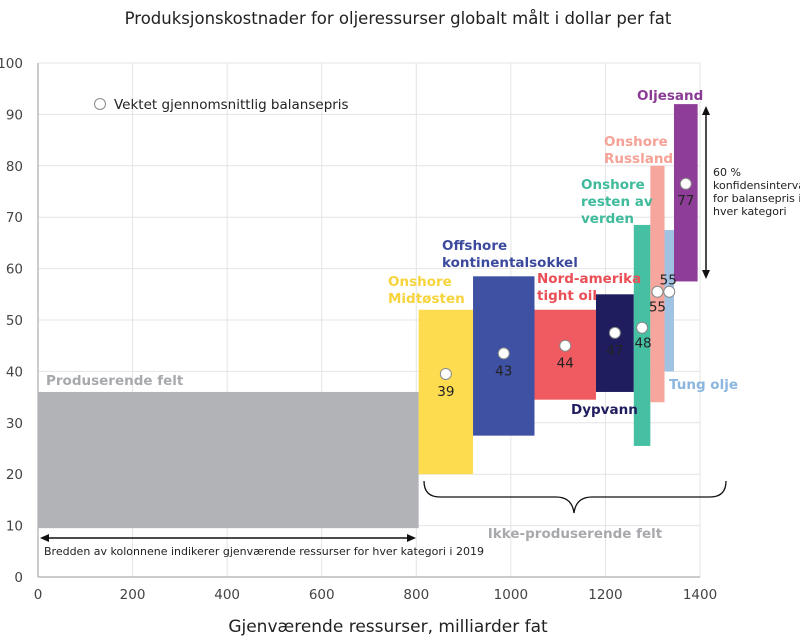 Image resolution: width=800 pixels, height=643 pixels. I want to click on category-label: resten av, so click(617, 202).